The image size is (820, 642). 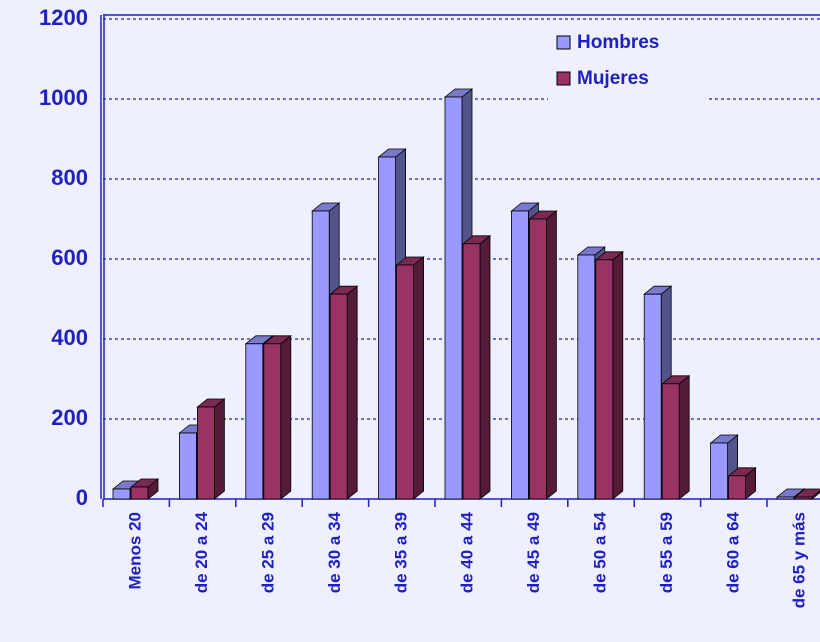 I want to click on y-tick-label: 200, so click(x=69, y=417).